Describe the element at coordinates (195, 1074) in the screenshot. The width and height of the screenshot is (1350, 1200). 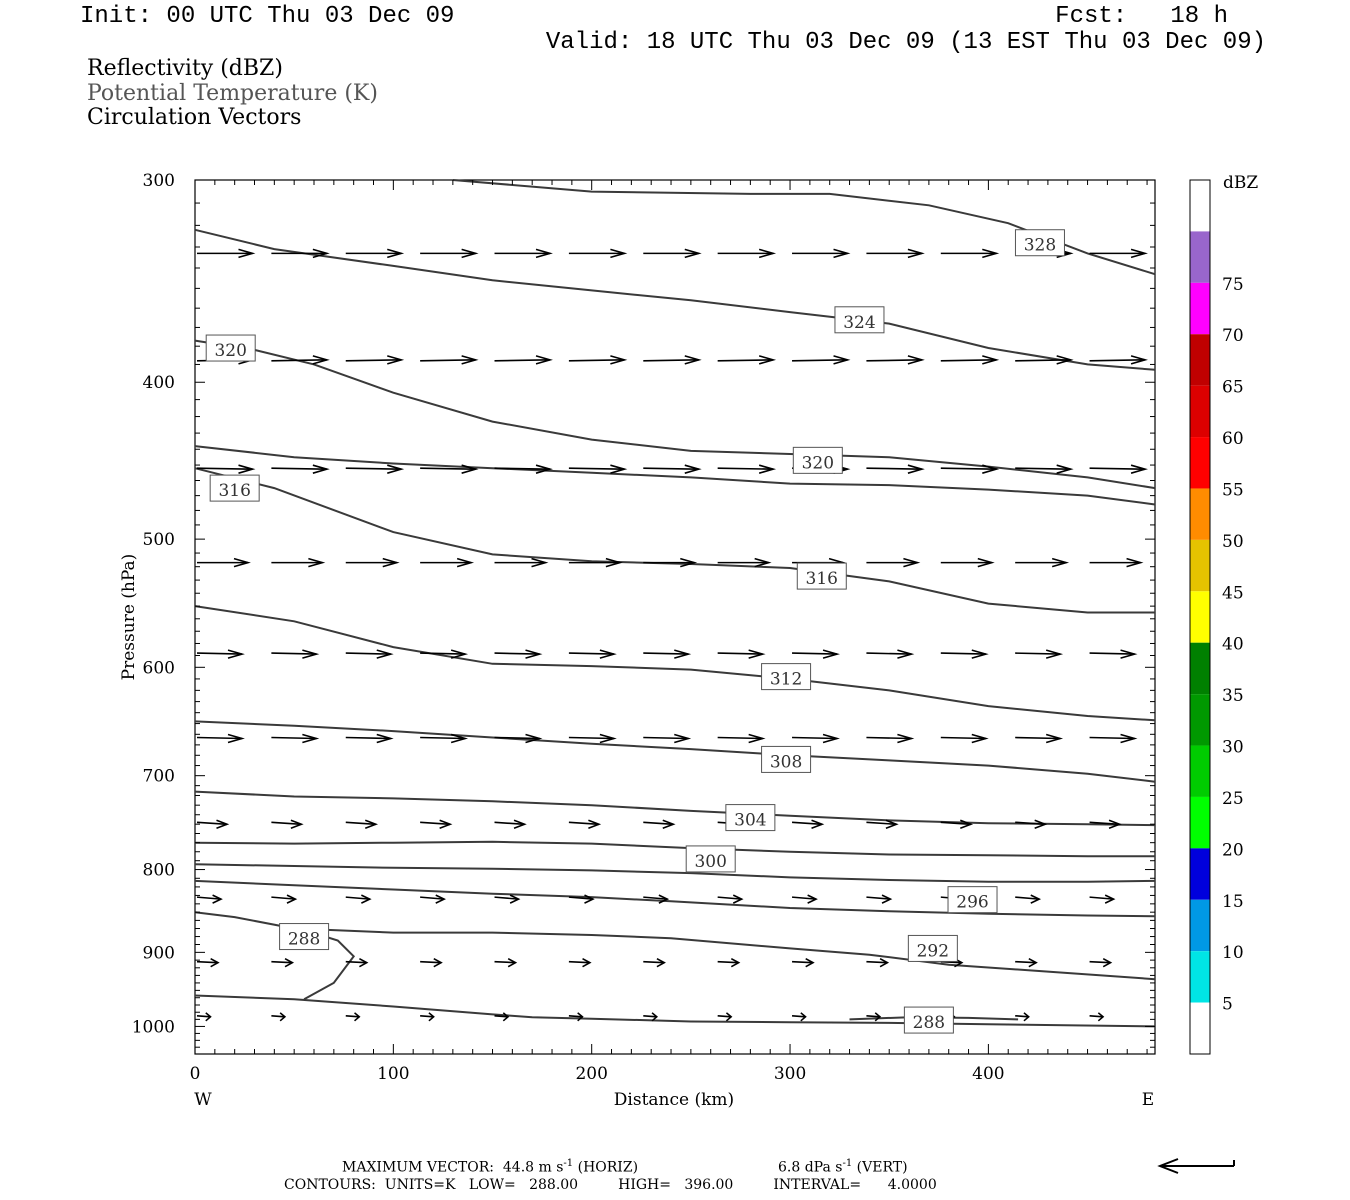
I see `x-tick-label: 0` at that location.